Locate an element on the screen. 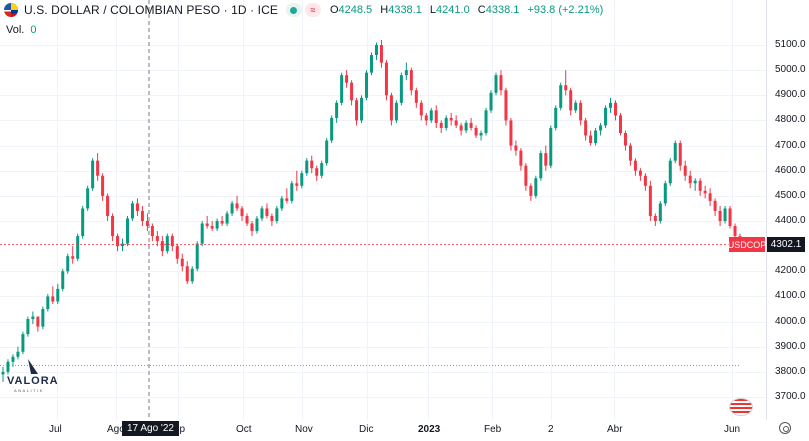 The width and height of the screenshot is (809, 441). currency-flag-icon is located at coordinates (11, 10).